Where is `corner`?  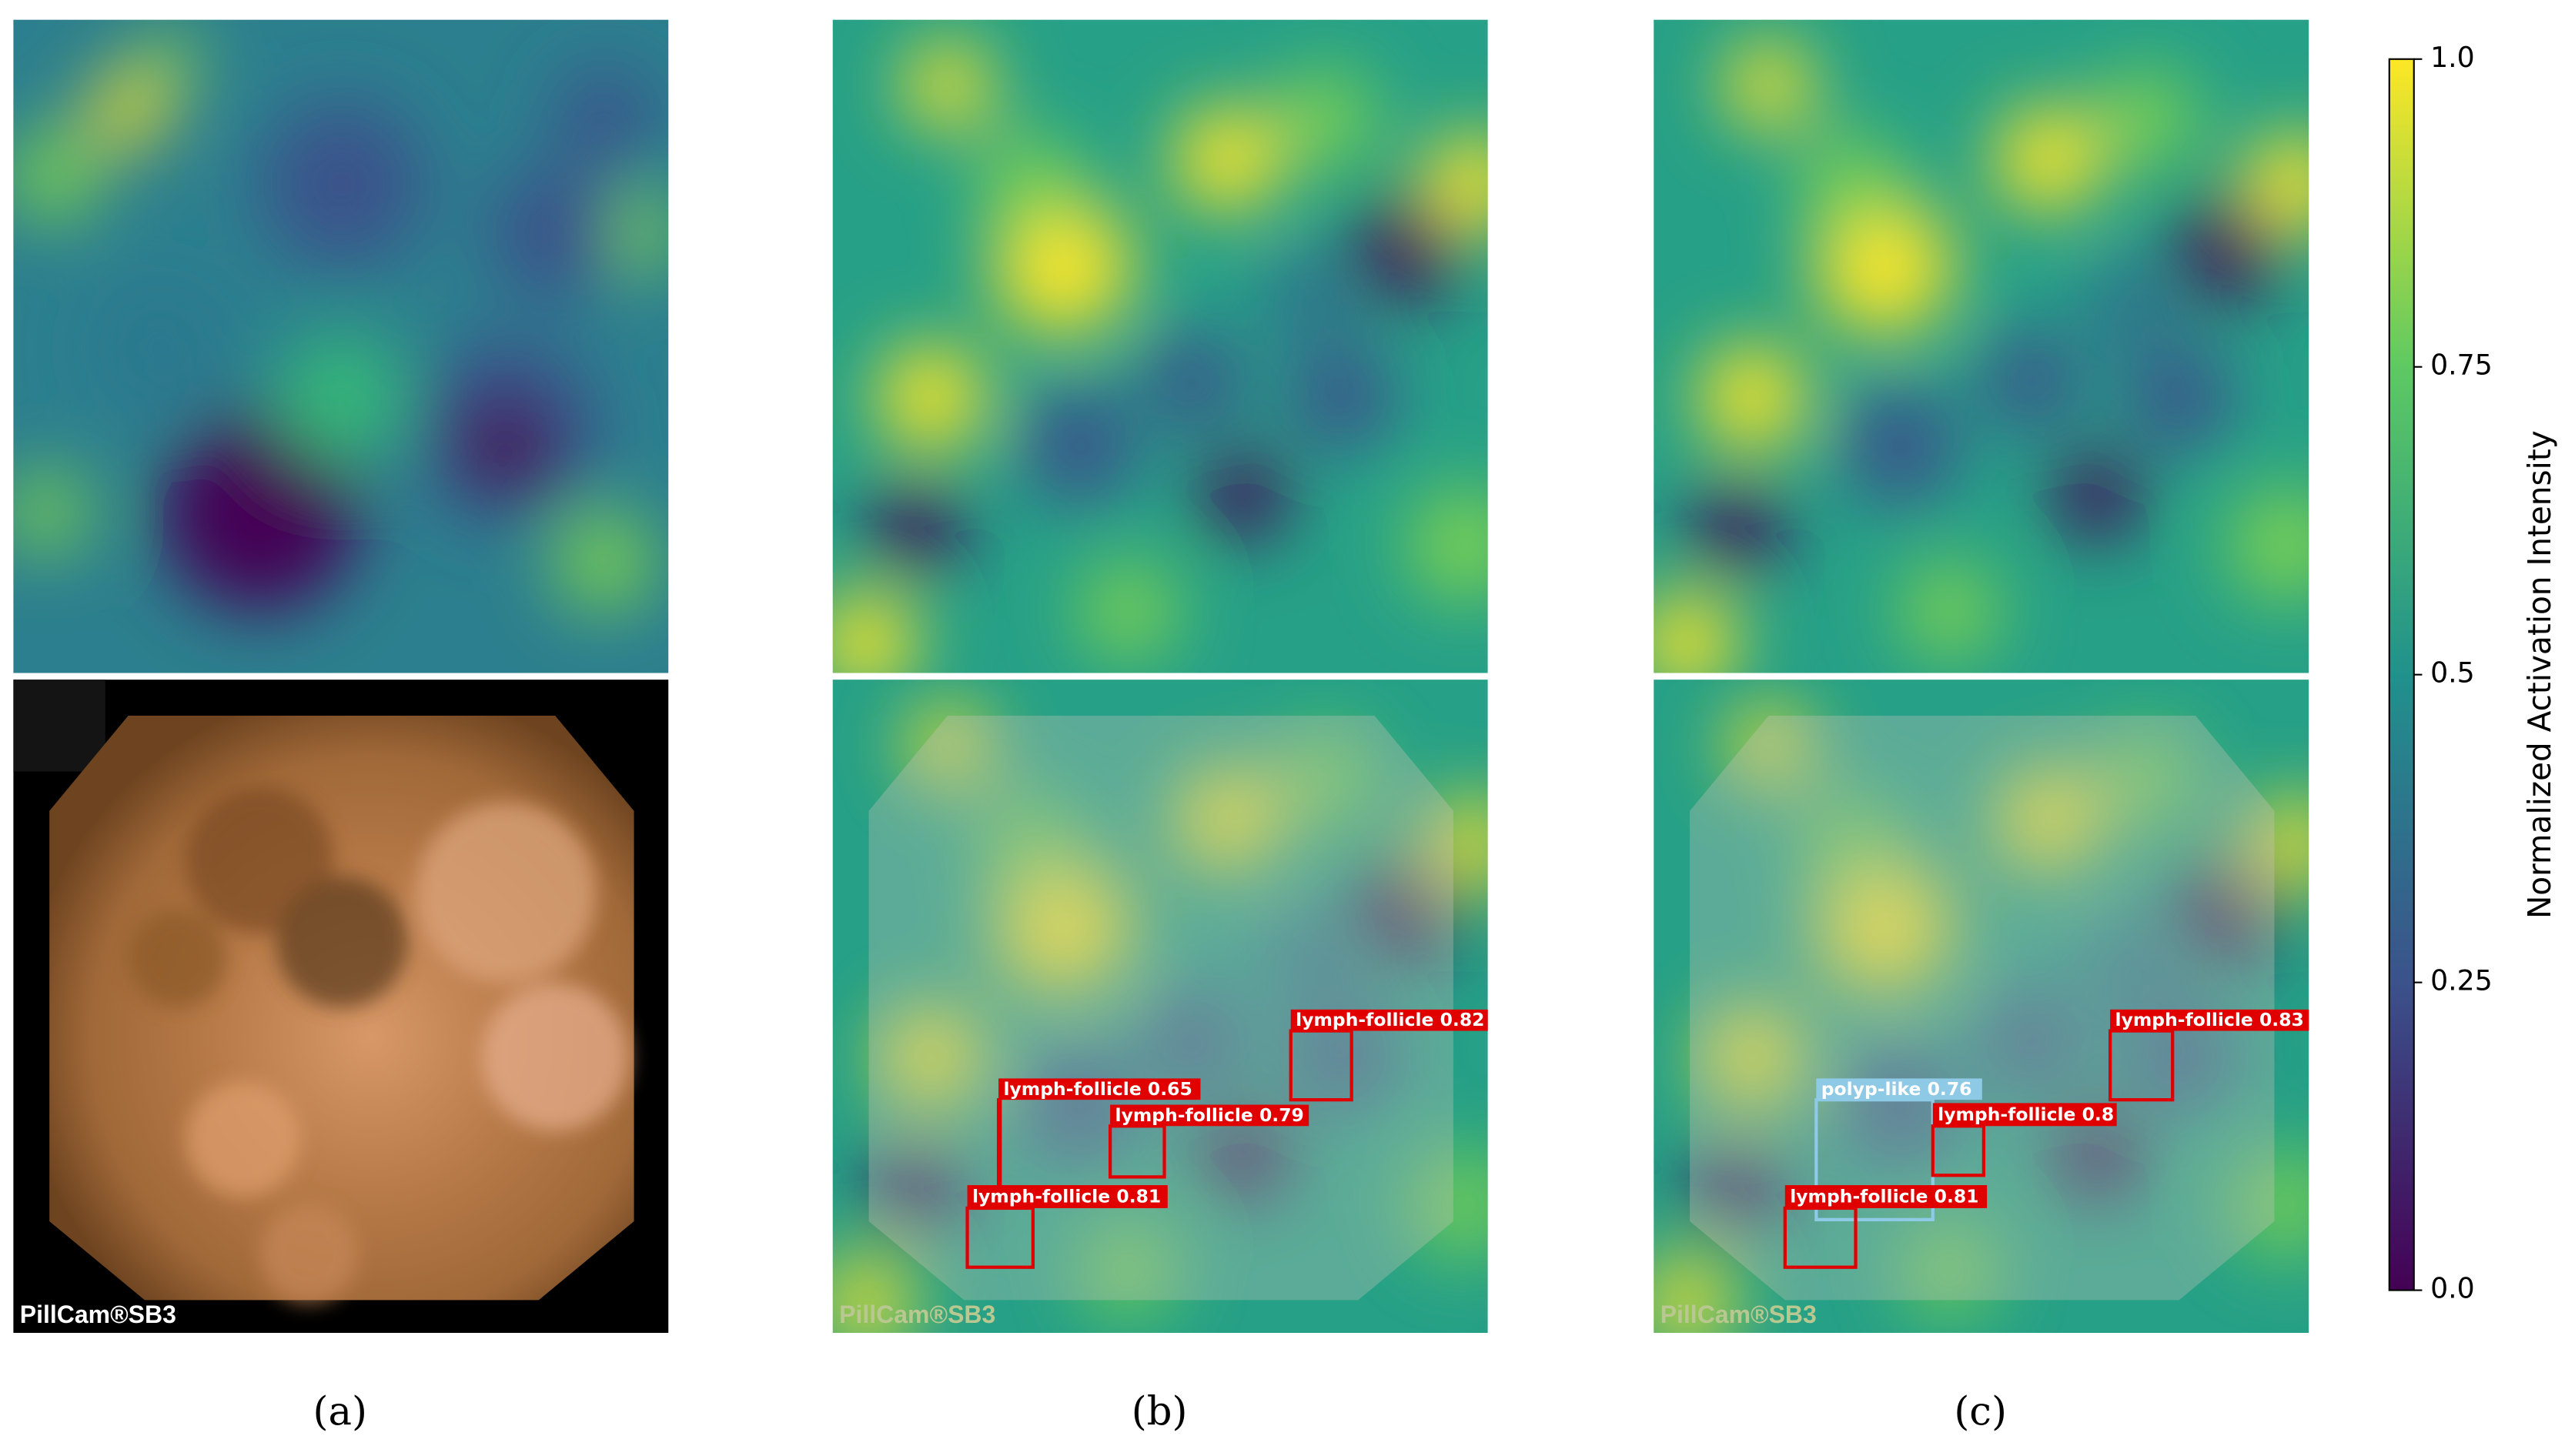 corner is located at coordinates (59, 726).